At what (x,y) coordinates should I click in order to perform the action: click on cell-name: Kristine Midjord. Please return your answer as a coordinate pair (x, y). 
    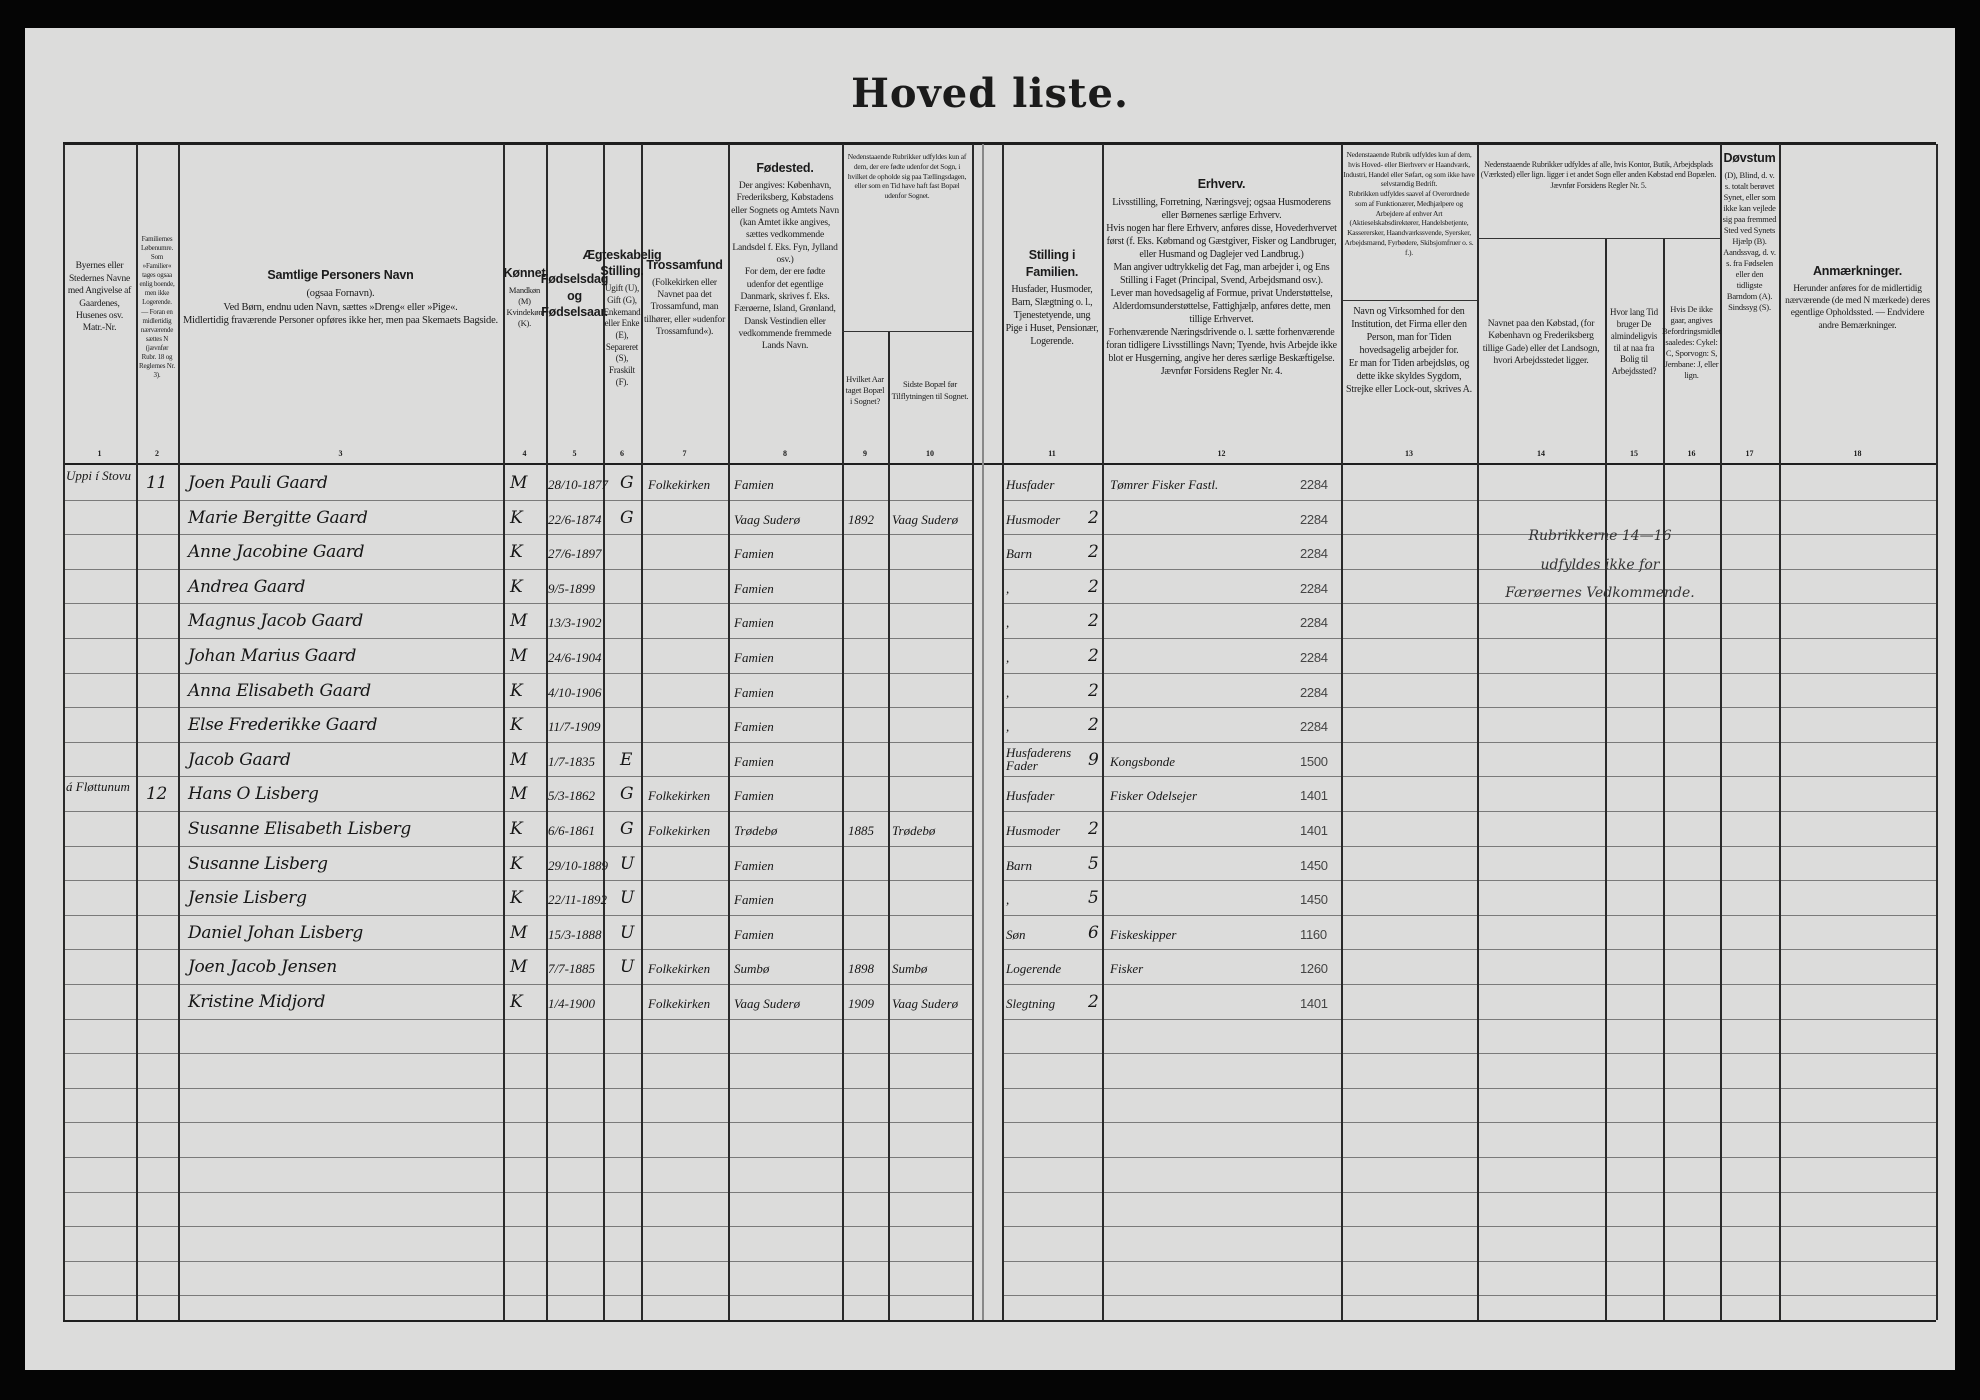
    Looking at the image, I should click on (257, 1002).